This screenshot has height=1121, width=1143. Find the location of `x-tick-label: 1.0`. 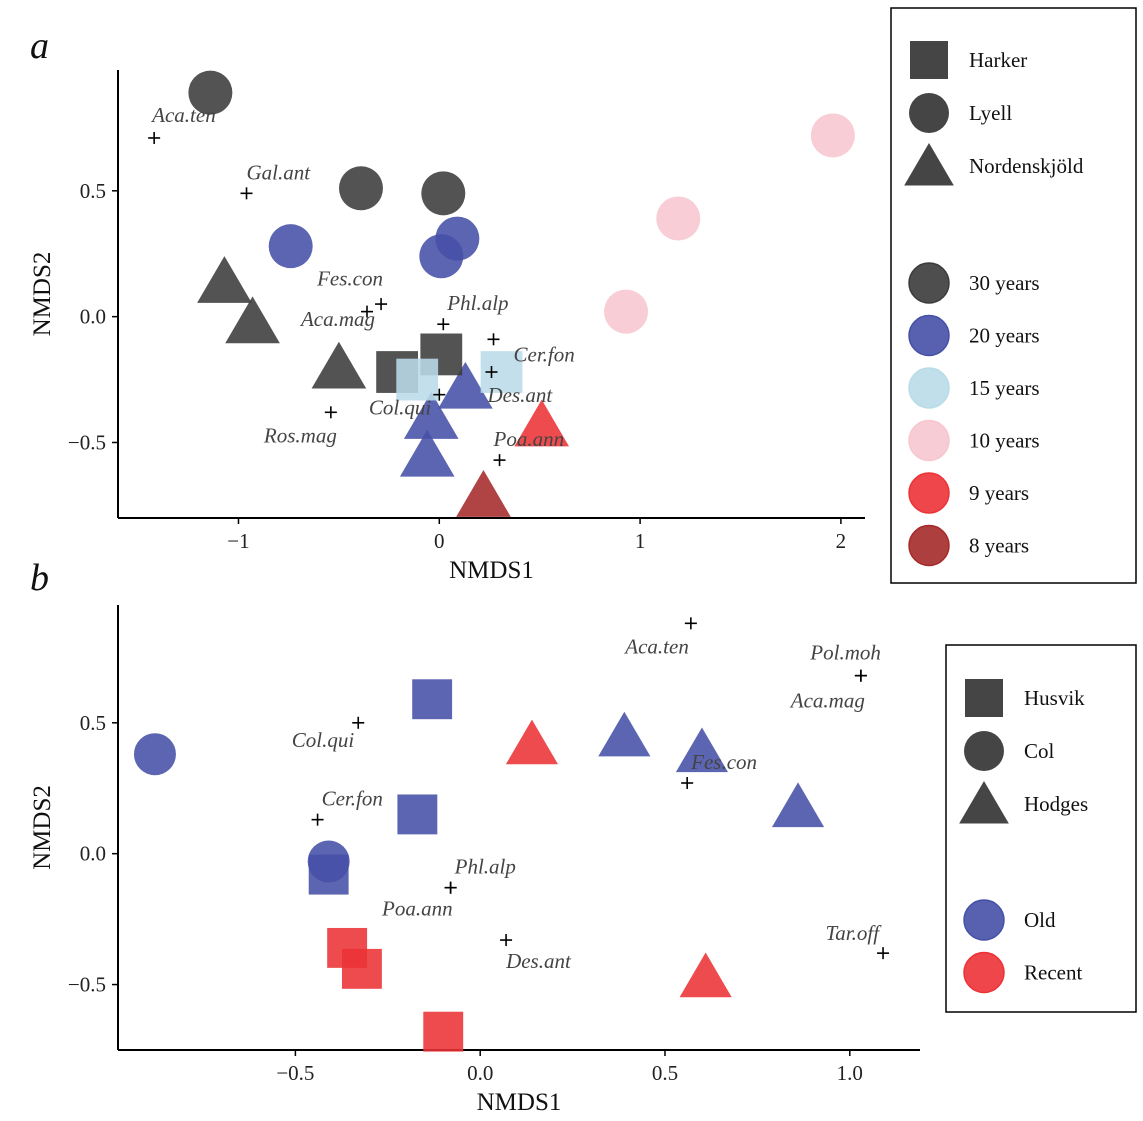

x-tick-label: 1.0 is located at coordinates (850, 1073).